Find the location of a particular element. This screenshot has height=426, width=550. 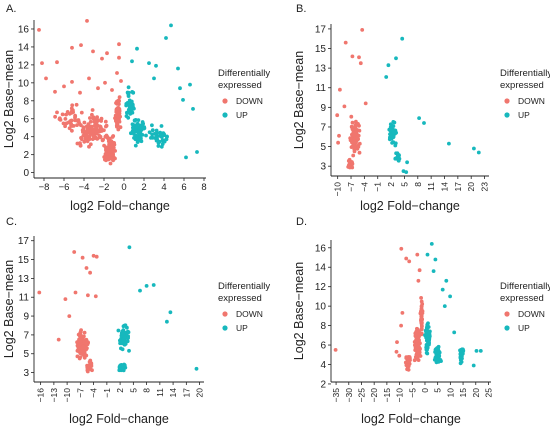

y-tick-label: 9 is located at coordinates (26, 317).